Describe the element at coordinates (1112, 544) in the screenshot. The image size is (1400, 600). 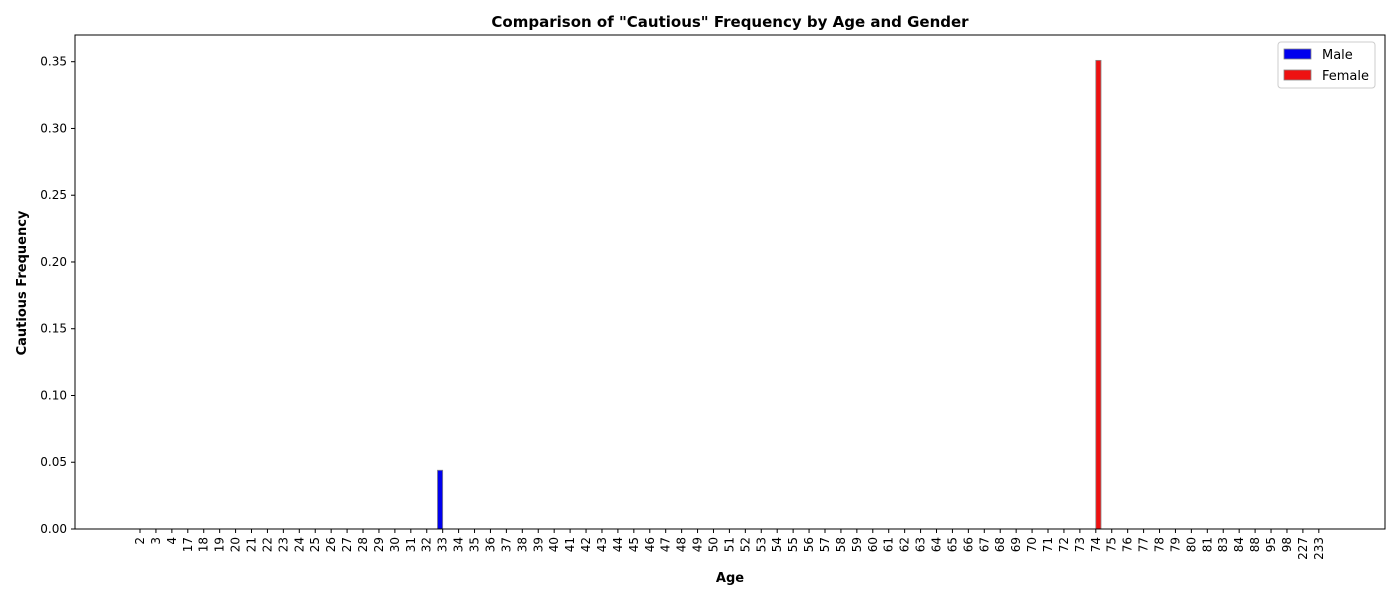
I see `x-tick-label: 75` at that location.